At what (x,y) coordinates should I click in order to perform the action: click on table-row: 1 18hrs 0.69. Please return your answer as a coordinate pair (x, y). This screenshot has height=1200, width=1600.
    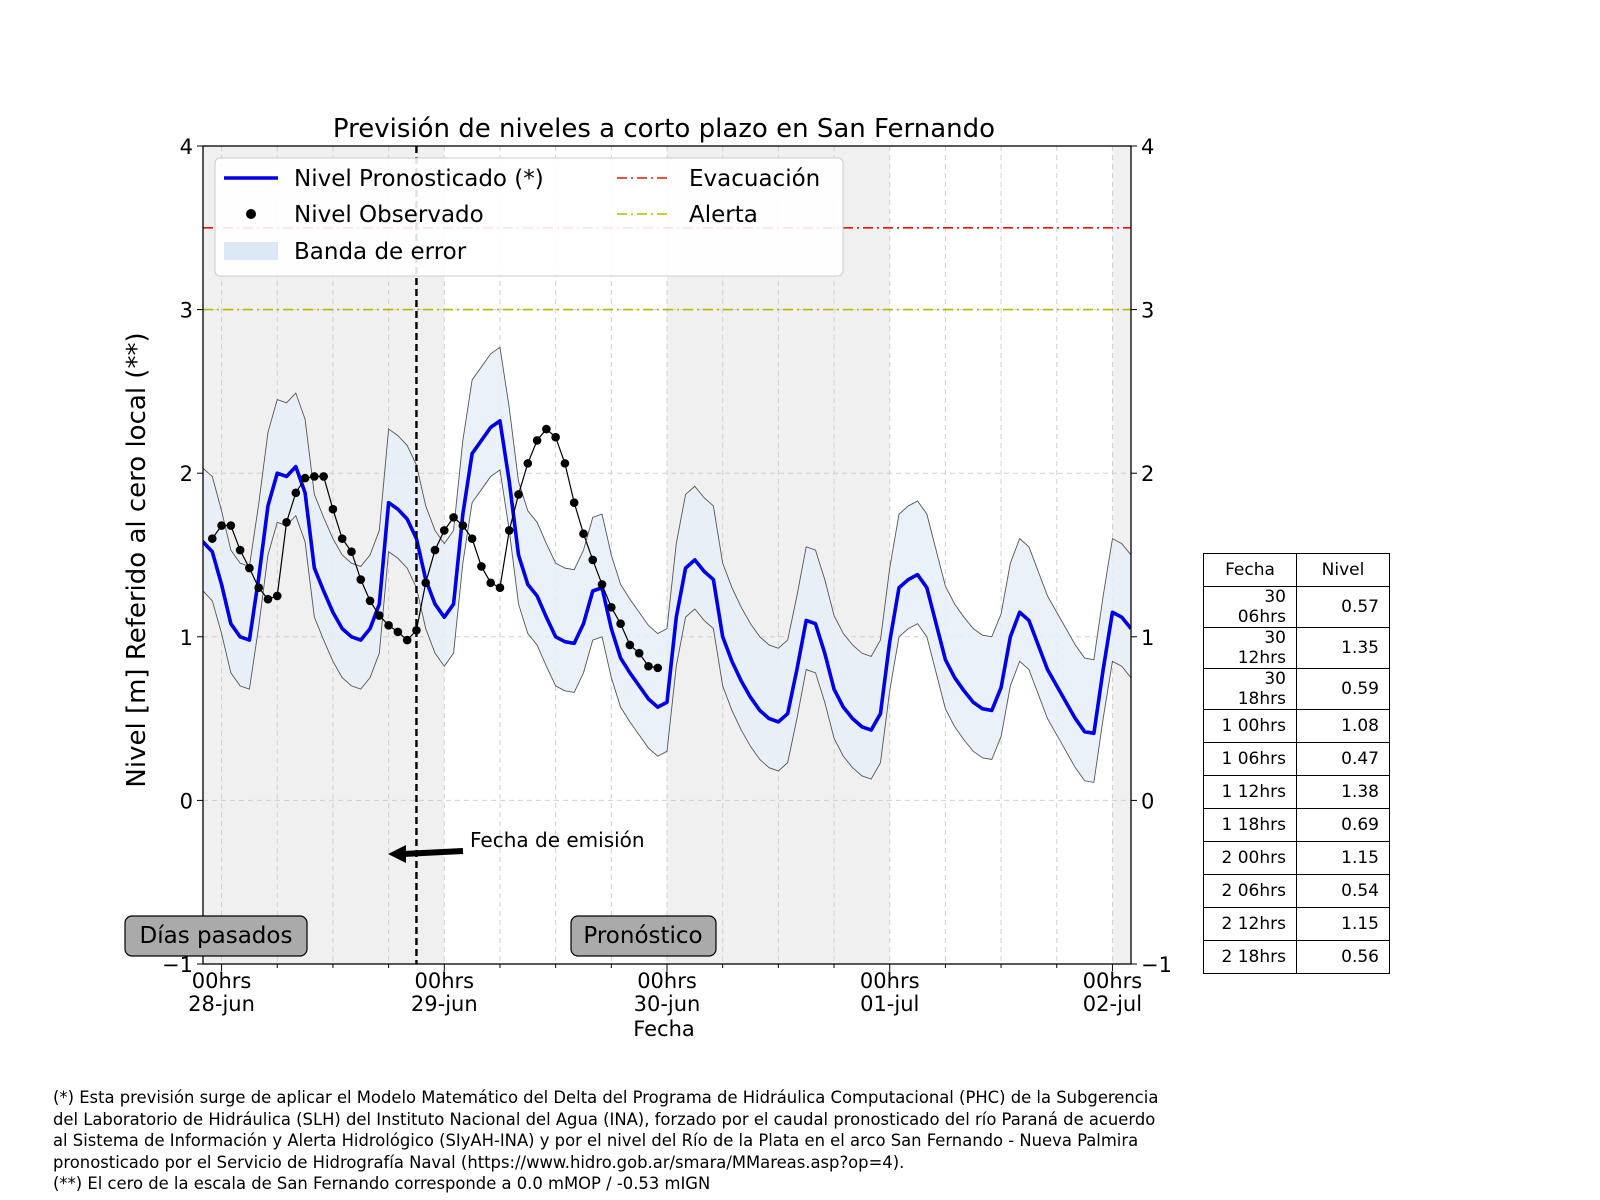
    Looking at the image, I should click on (1296, 825).